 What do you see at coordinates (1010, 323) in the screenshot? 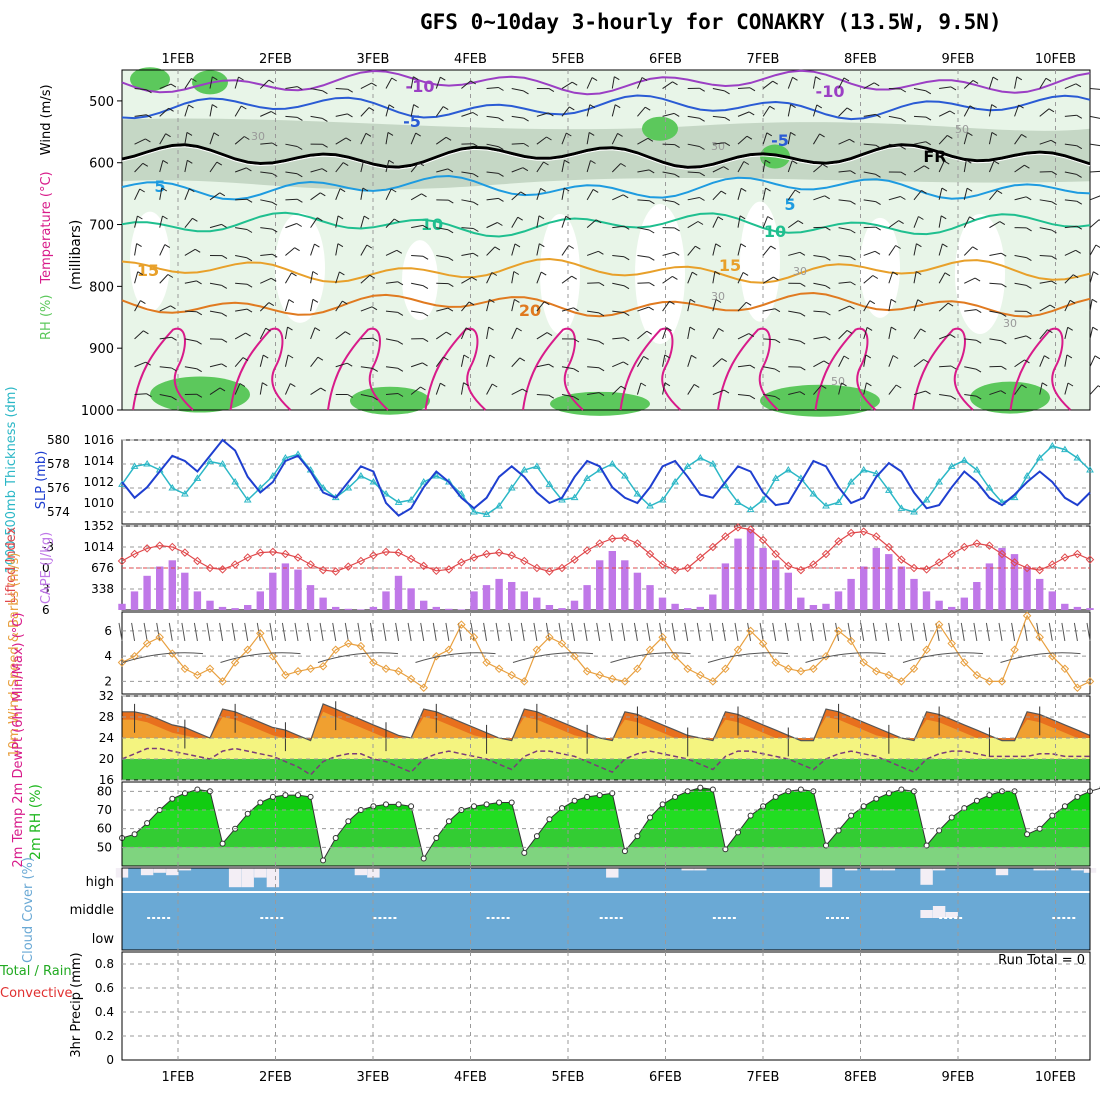
I see `rh-contour-label: 30` at bounding box center [1010, 323].